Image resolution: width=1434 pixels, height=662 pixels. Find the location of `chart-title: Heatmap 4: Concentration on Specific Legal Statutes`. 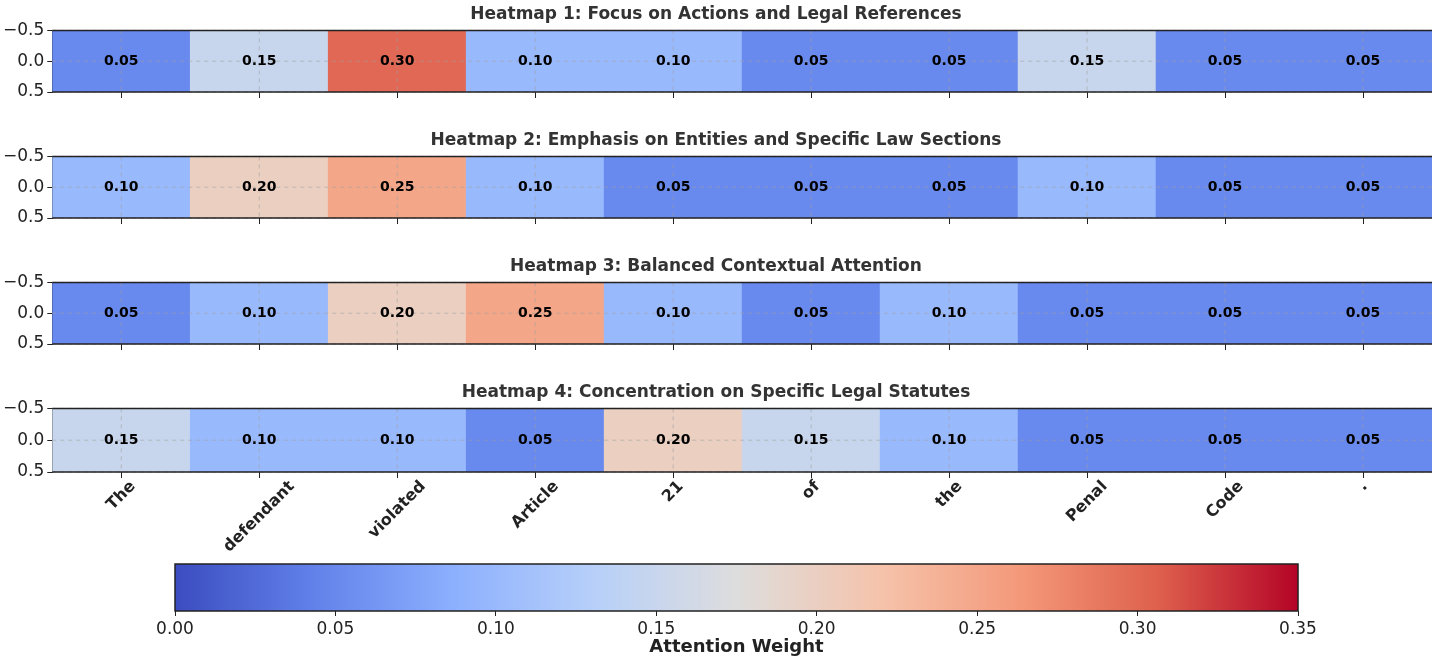

chart-title: Heatmap 4: Concentration on Specific Legal Statutes is located at coordinates (716, 390).